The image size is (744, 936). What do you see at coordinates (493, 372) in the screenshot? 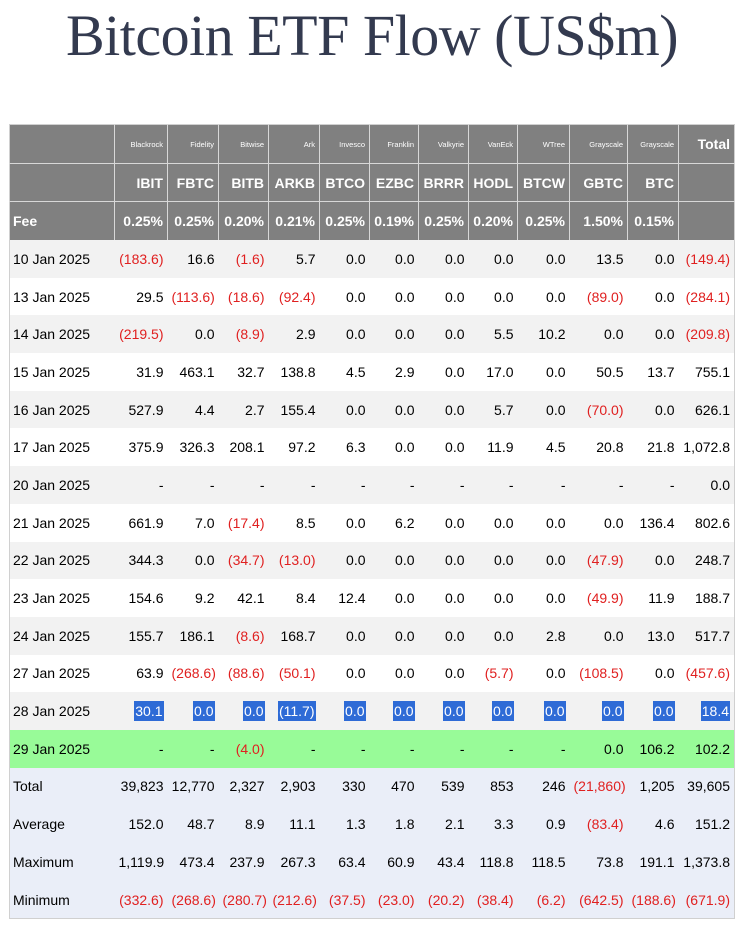
I see `flow-cell: 17.0` at bounding box center [493, 372].